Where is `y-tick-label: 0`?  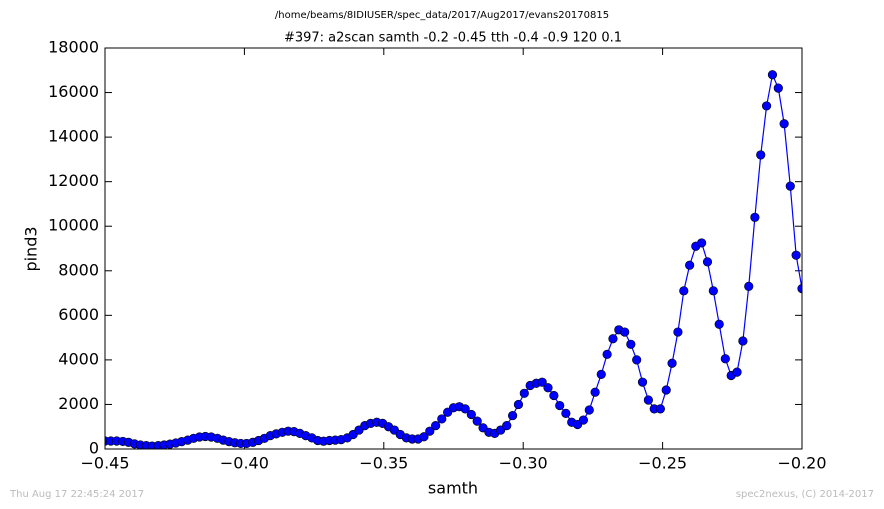
y-tick-label: 0 is located at coordinates (94, 448).